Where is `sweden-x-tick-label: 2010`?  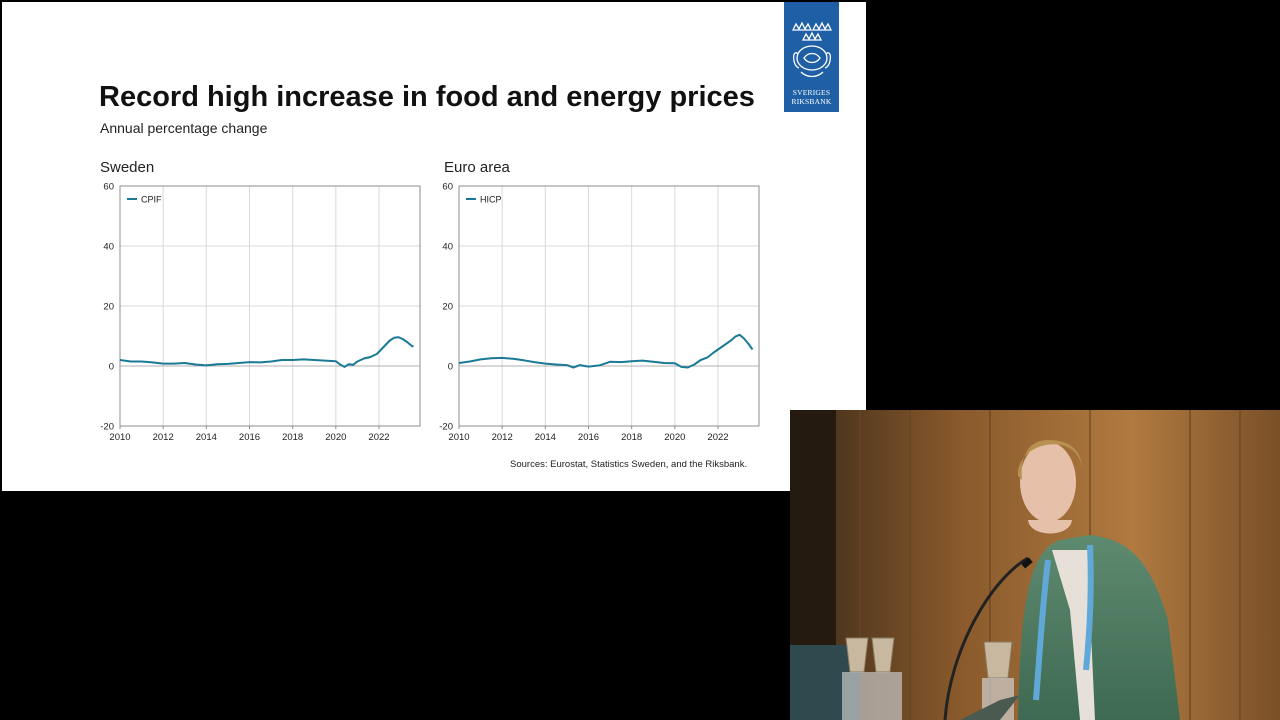
sweden-x-tick-label: 2010 is located at coordinates (119, 437).